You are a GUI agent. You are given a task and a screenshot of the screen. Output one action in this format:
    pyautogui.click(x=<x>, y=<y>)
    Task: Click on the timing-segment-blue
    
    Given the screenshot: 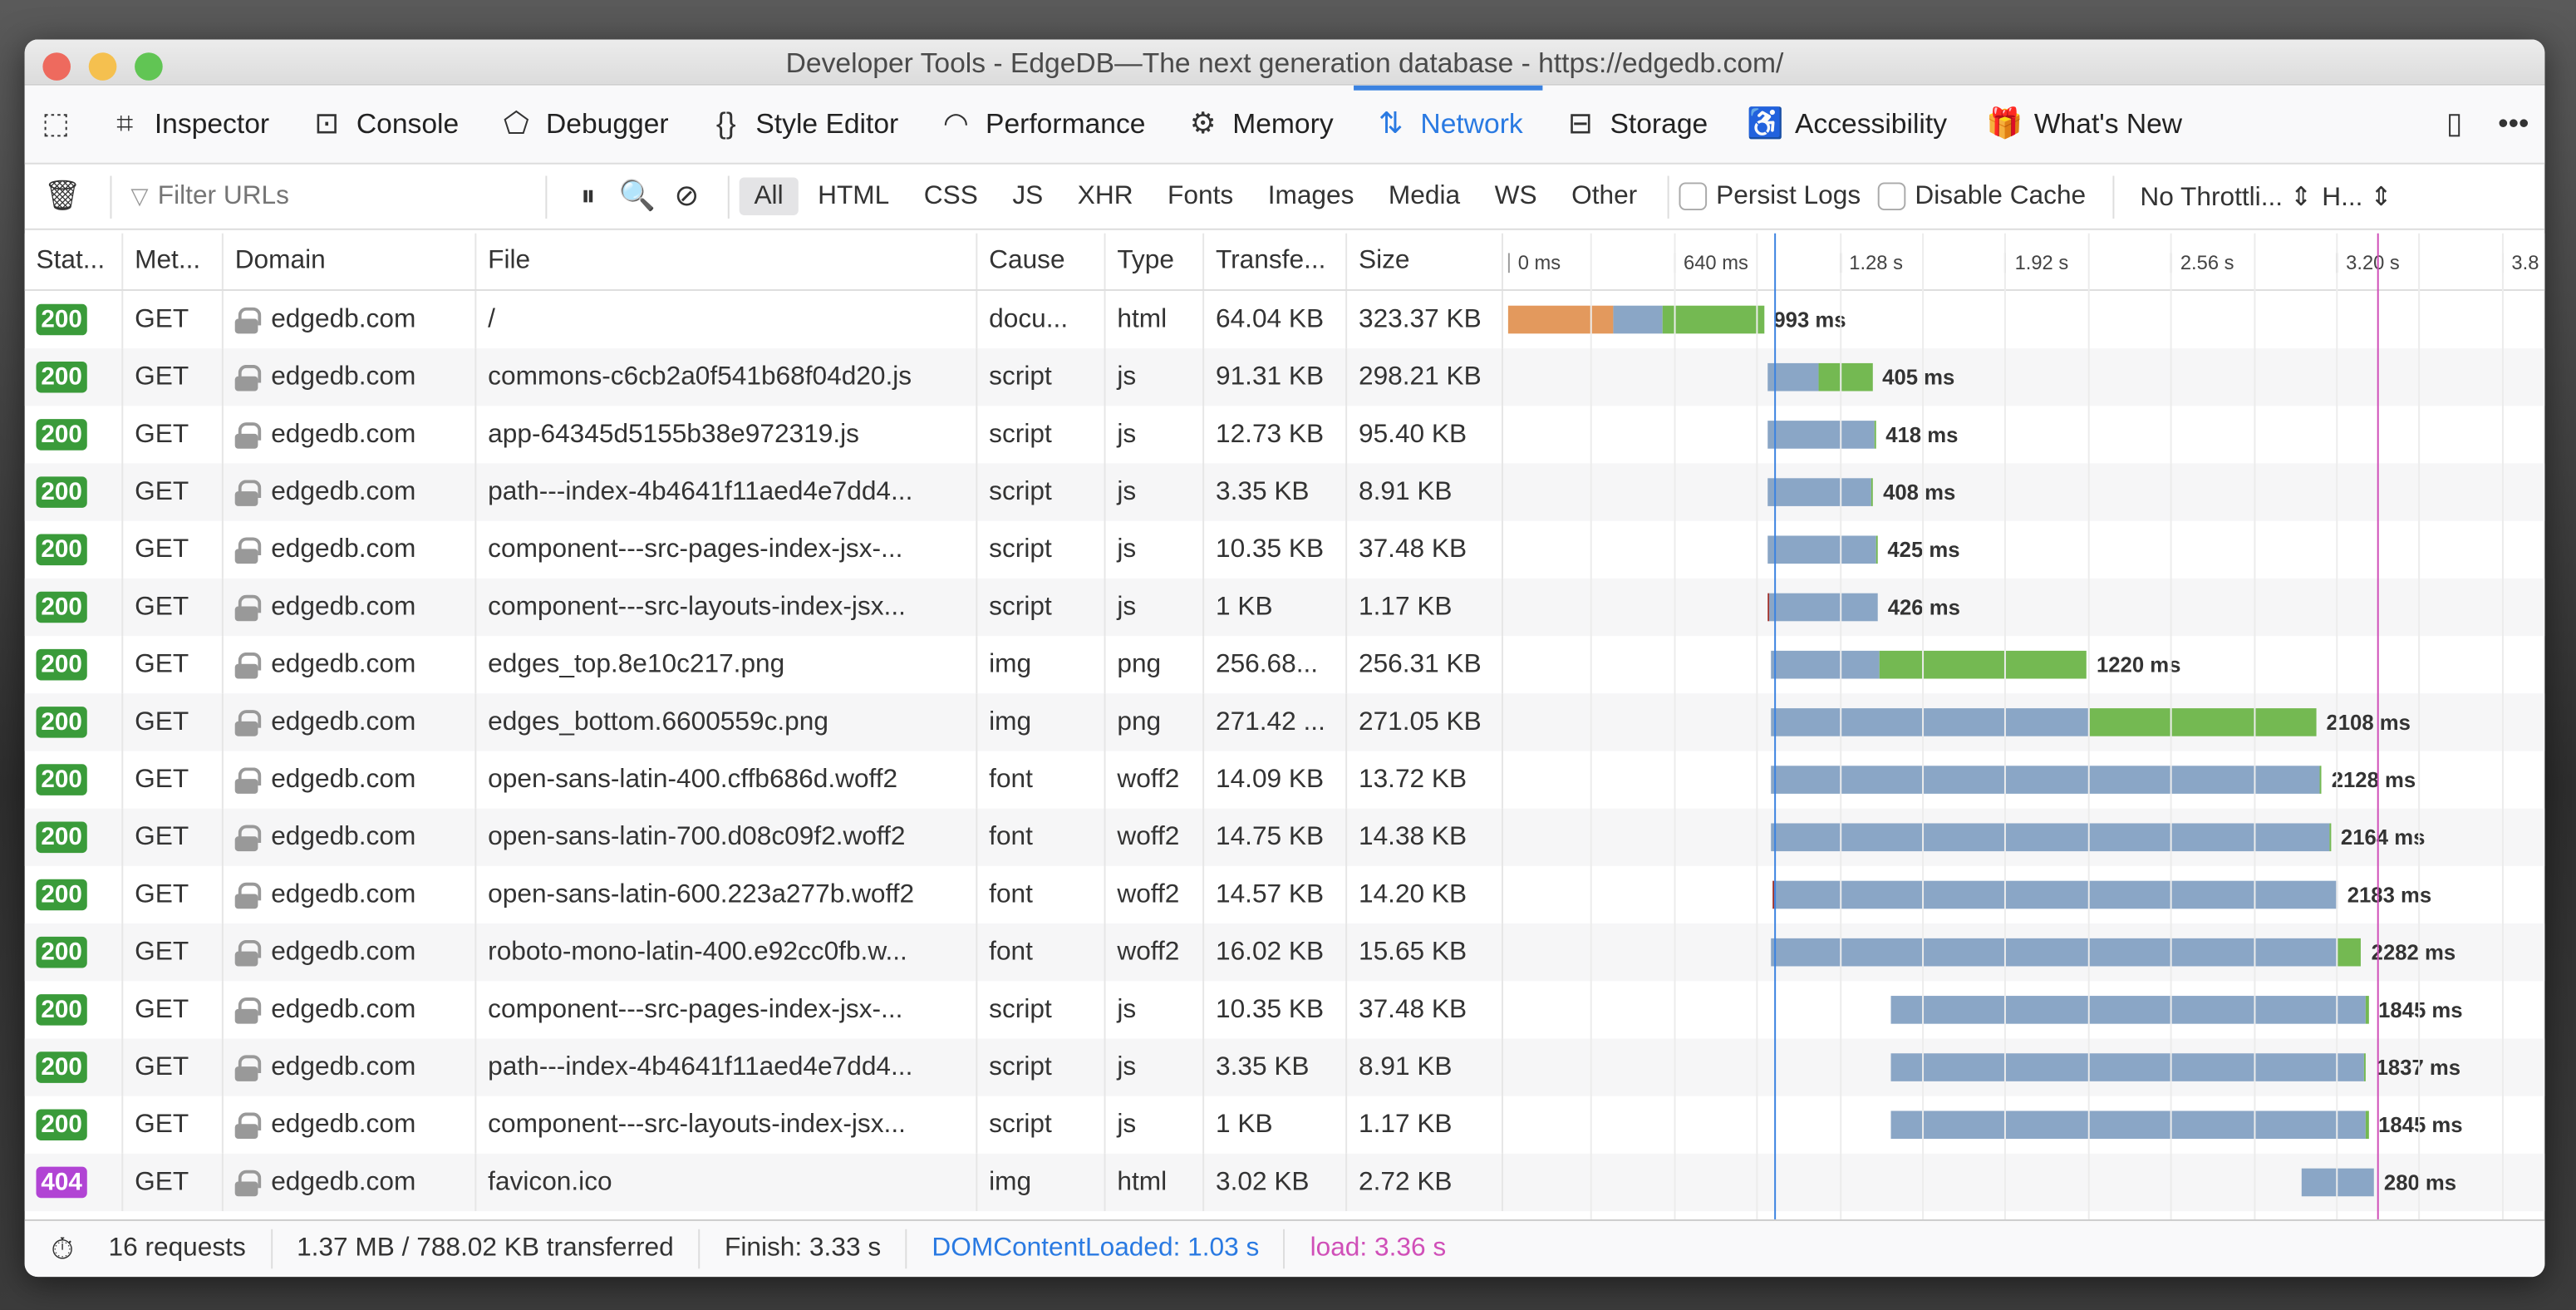 What is the action you would take?
    pyautogui.click(x=2056, y=895)
    